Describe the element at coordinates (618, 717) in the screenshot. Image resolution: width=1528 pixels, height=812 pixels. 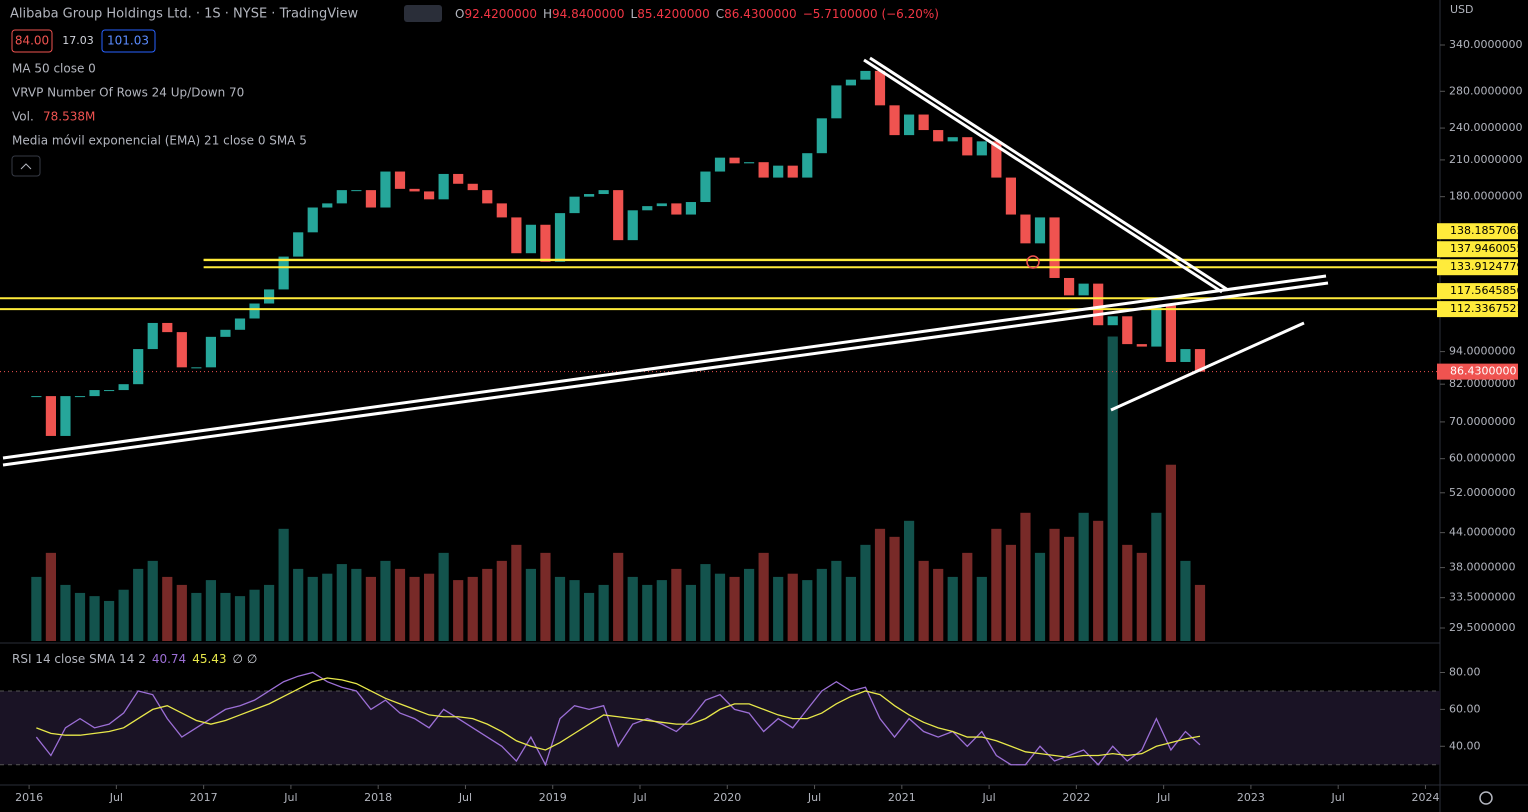
I see `rsi-sma-line` at that location.